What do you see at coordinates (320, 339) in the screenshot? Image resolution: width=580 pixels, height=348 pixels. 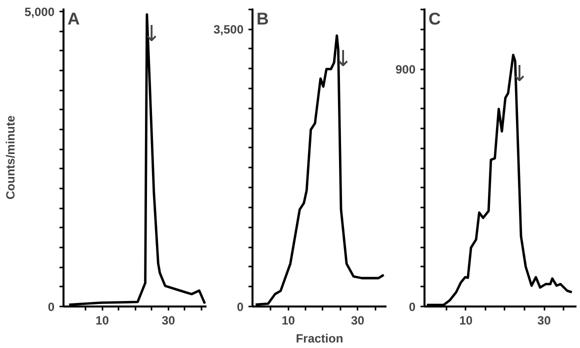 I see `x-axis-title: Fraction` at bounding box center [320, 339].